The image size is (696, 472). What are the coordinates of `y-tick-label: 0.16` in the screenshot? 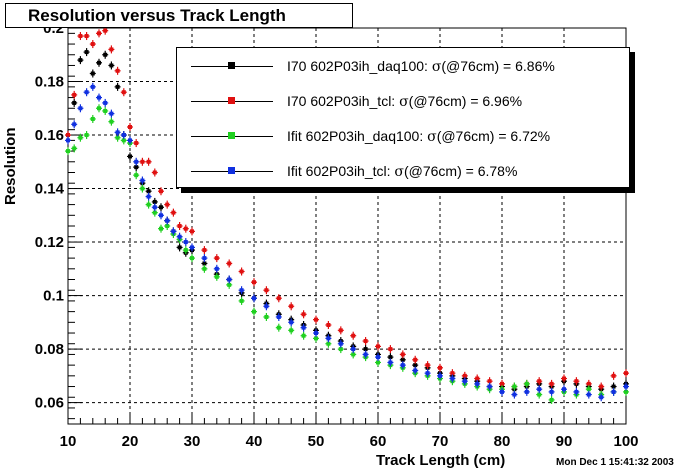 It's located at (49, 135).